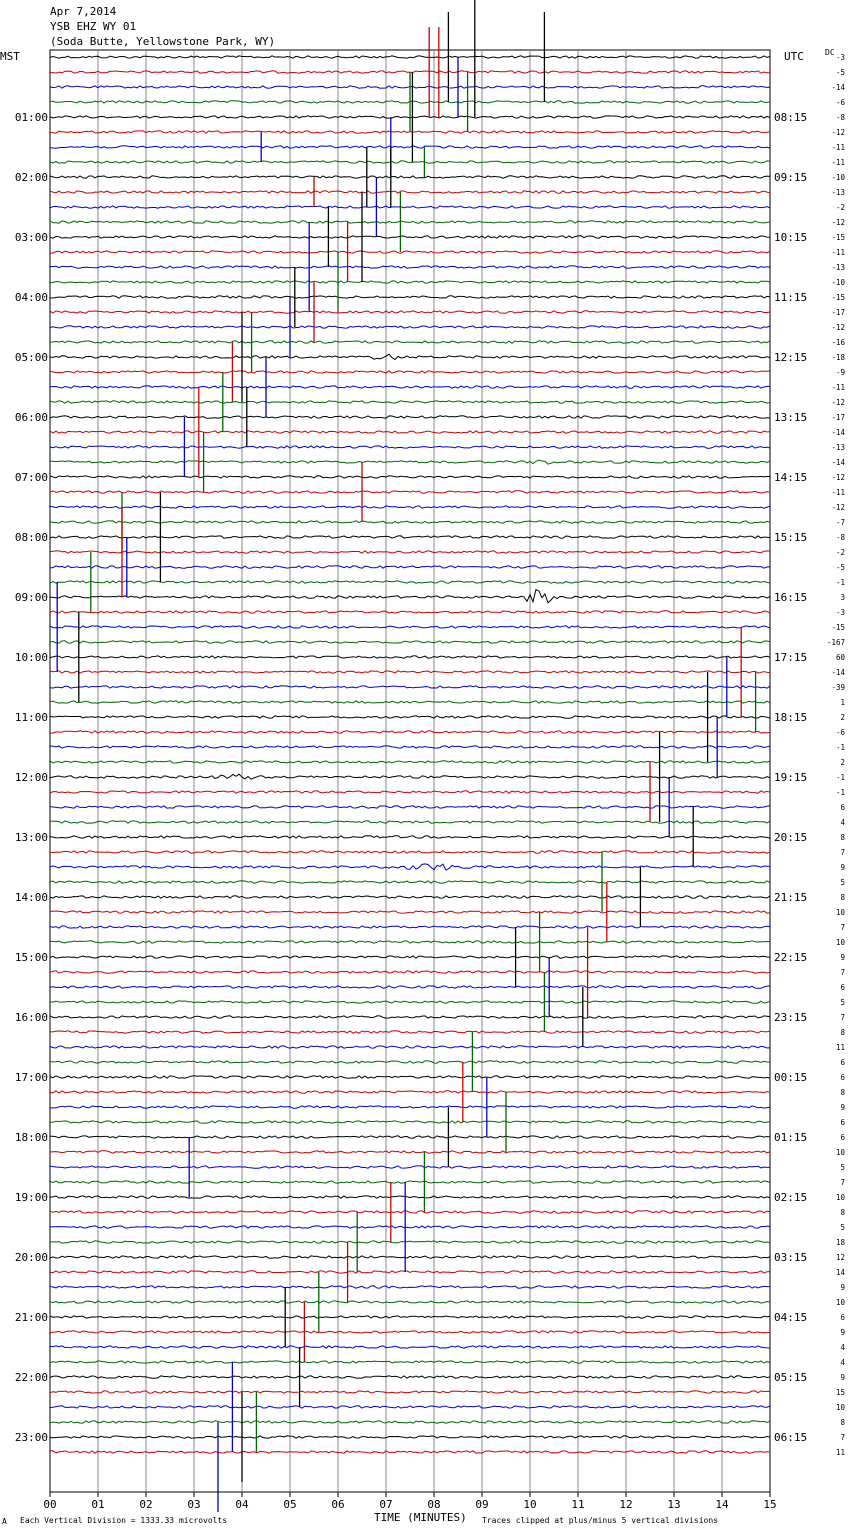 Image resolution: width=850 pixels, height=1534 pixels. I want to click on dc-offset-label: 8, so click(842, 1212).